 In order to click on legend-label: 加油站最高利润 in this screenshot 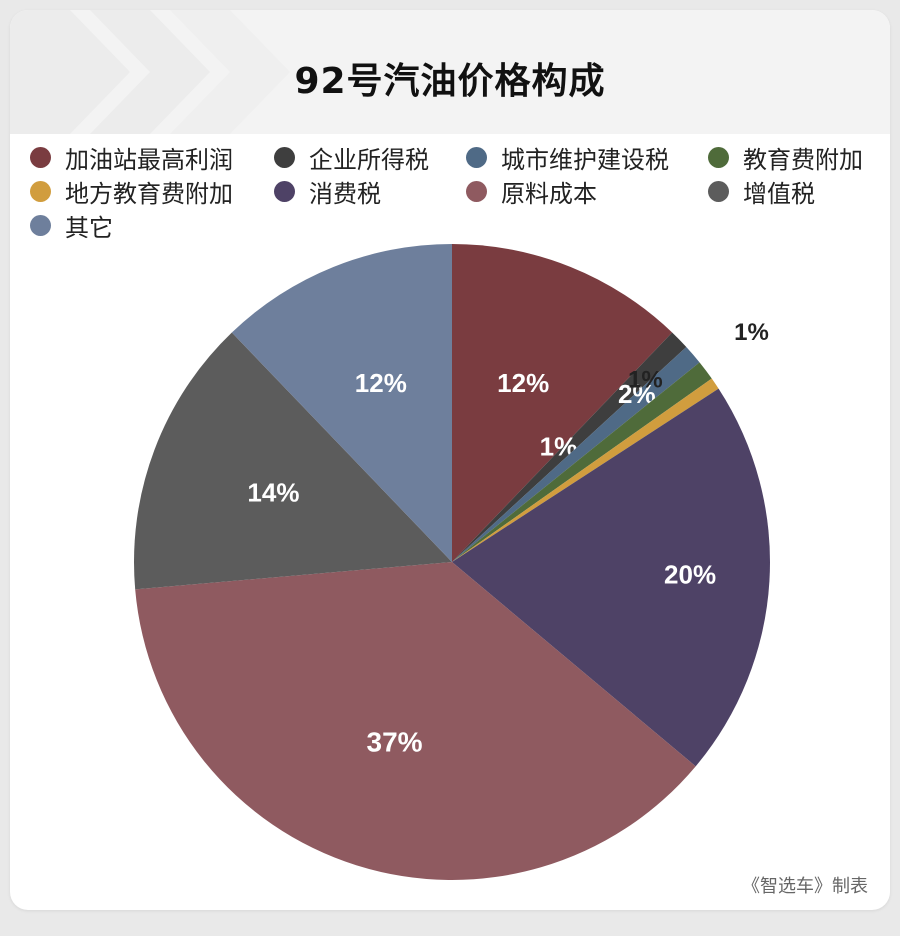, I will do `click(149, 159)`.